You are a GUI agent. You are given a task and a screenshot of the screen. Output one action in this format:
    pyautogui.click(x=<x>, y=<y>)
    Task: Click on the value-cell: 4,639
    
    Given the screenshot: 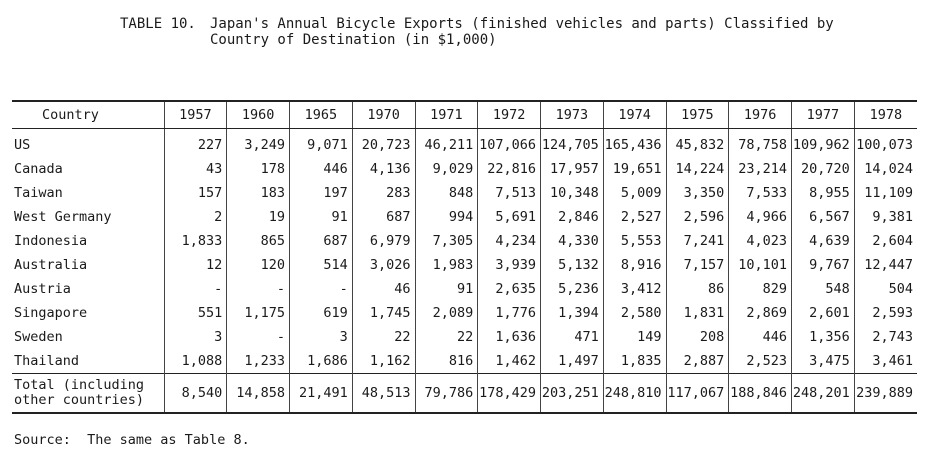 What is the action you would take?
    pyautogui.click(x=823, y=241)
    